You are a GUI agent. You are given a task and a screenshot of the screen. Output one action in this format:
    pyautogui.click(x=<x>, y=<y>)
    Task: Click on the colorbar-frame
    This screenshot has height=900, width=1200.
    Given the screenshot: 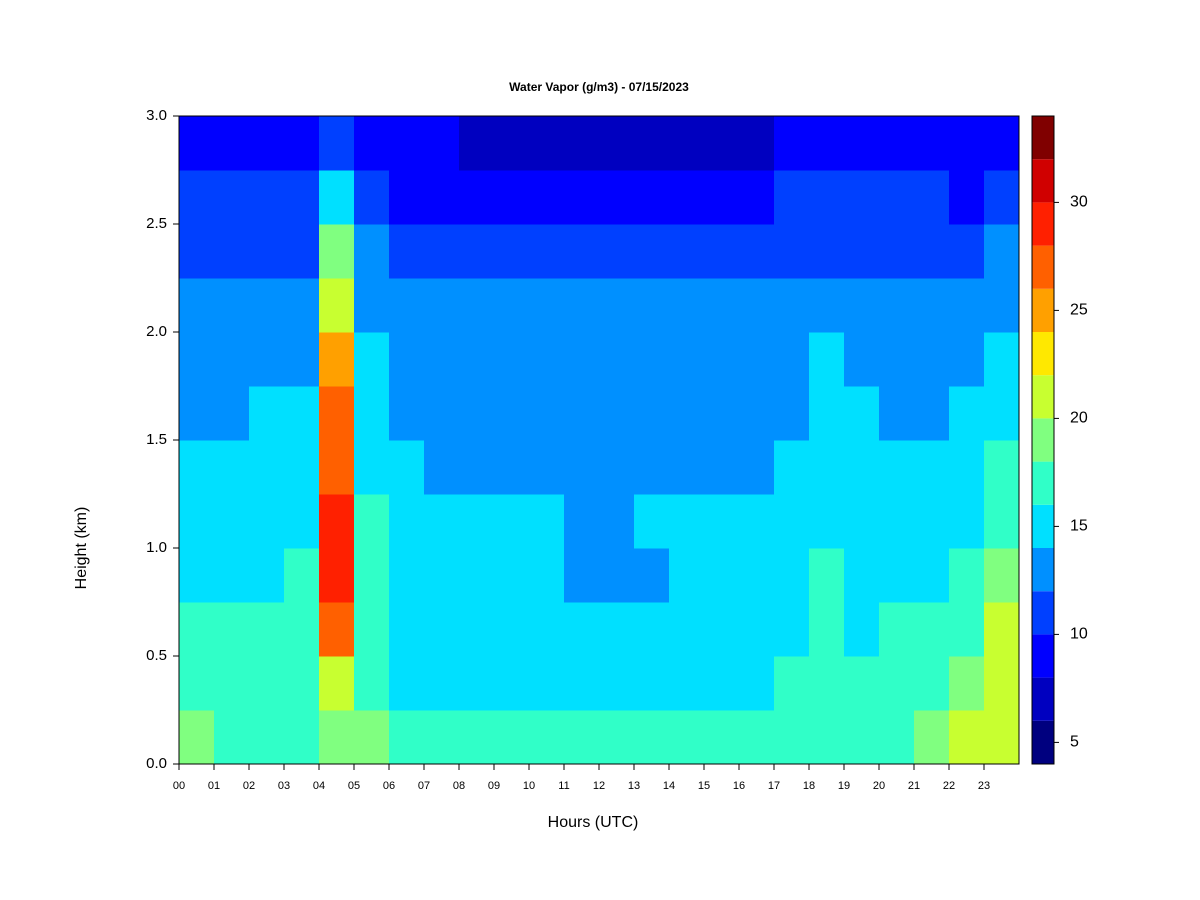 What is the action you would take?
    pyautogui.click(x=1043, y=440)
    